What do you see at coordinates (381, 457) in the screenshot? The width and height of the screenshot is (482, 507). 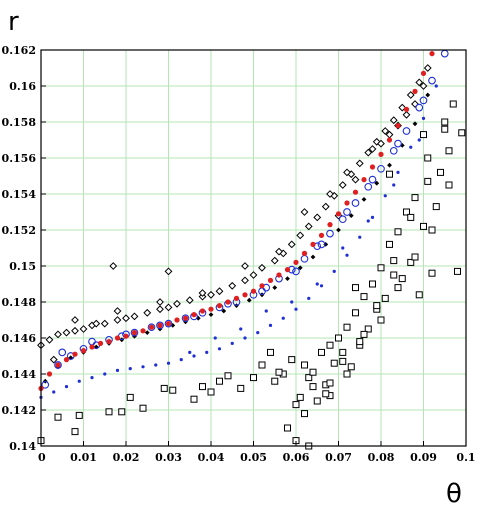 I see `x-tick-label: 0.08` at bounding box center [381, 457].